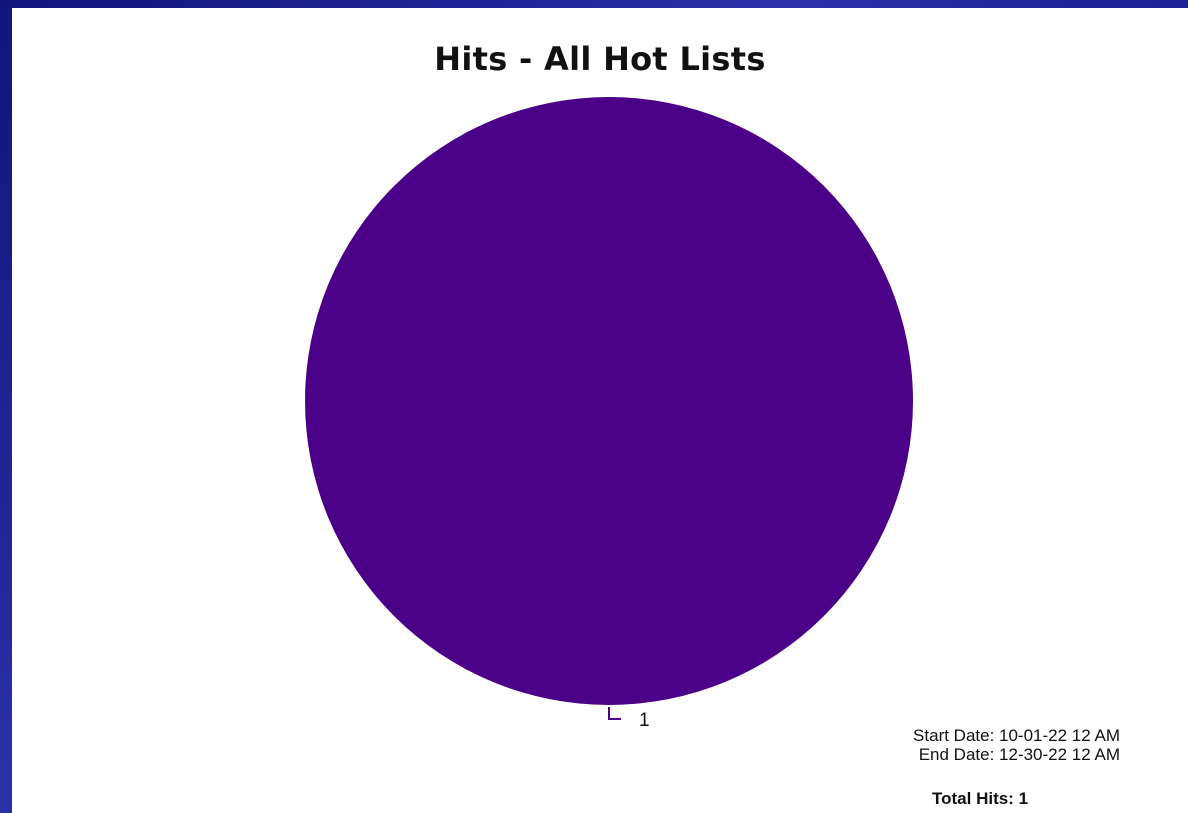 This screenshot has height=813, width=1188. I want to click on pie-labels: 1, so click(629, 719).